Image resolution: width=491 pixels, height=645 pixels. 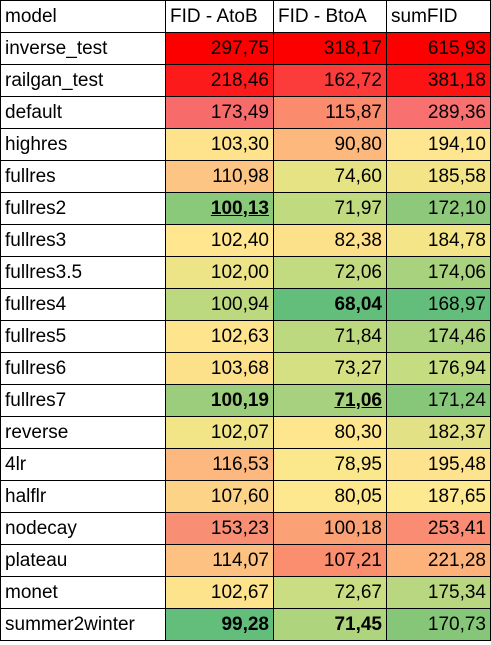 I want to click on fid-btoa-cell: 107,21, so click(x=330, y=560).